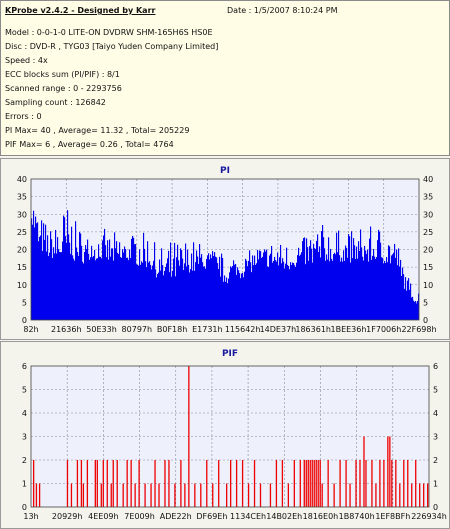 Image resolution: width=450 pixels, height=529 pixels. I want to click on y-tick-label-left: 5, so click(24, 390).